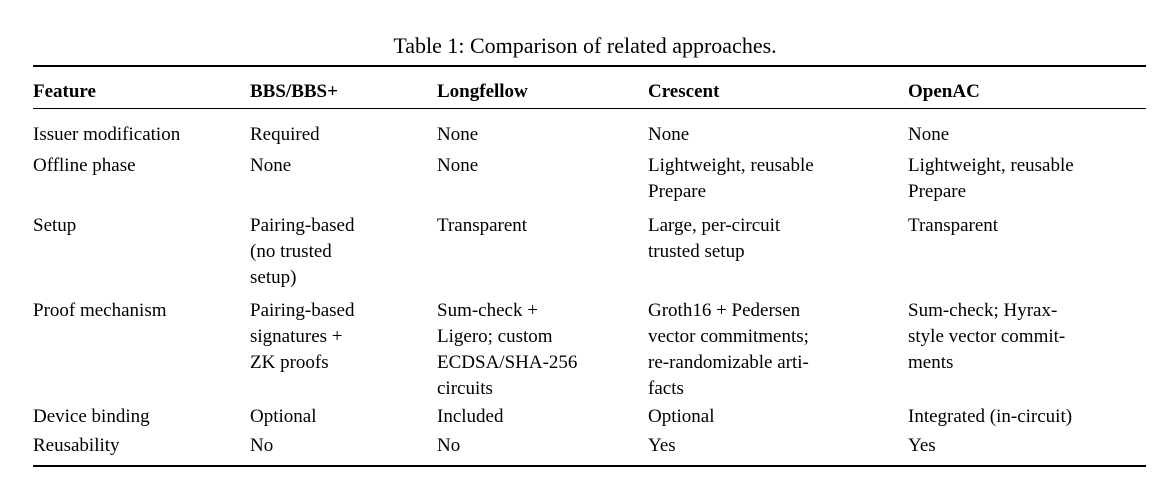  What do you see at coordinates (141, 87) in the screenshot?
I see `column-header-feature: Feature` at bounding box center [141, 87].